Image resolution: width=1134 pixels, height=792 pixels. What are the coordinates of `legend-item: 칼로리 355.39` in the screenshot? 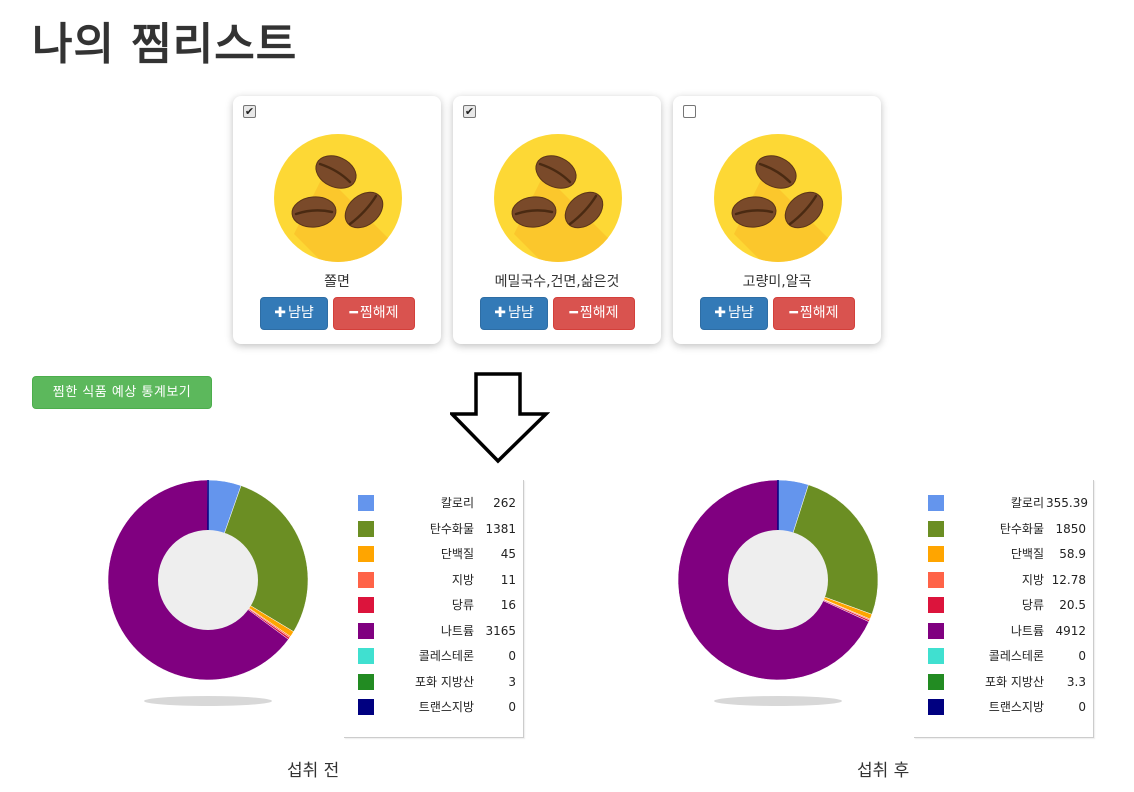 It's located at (1004, 503).